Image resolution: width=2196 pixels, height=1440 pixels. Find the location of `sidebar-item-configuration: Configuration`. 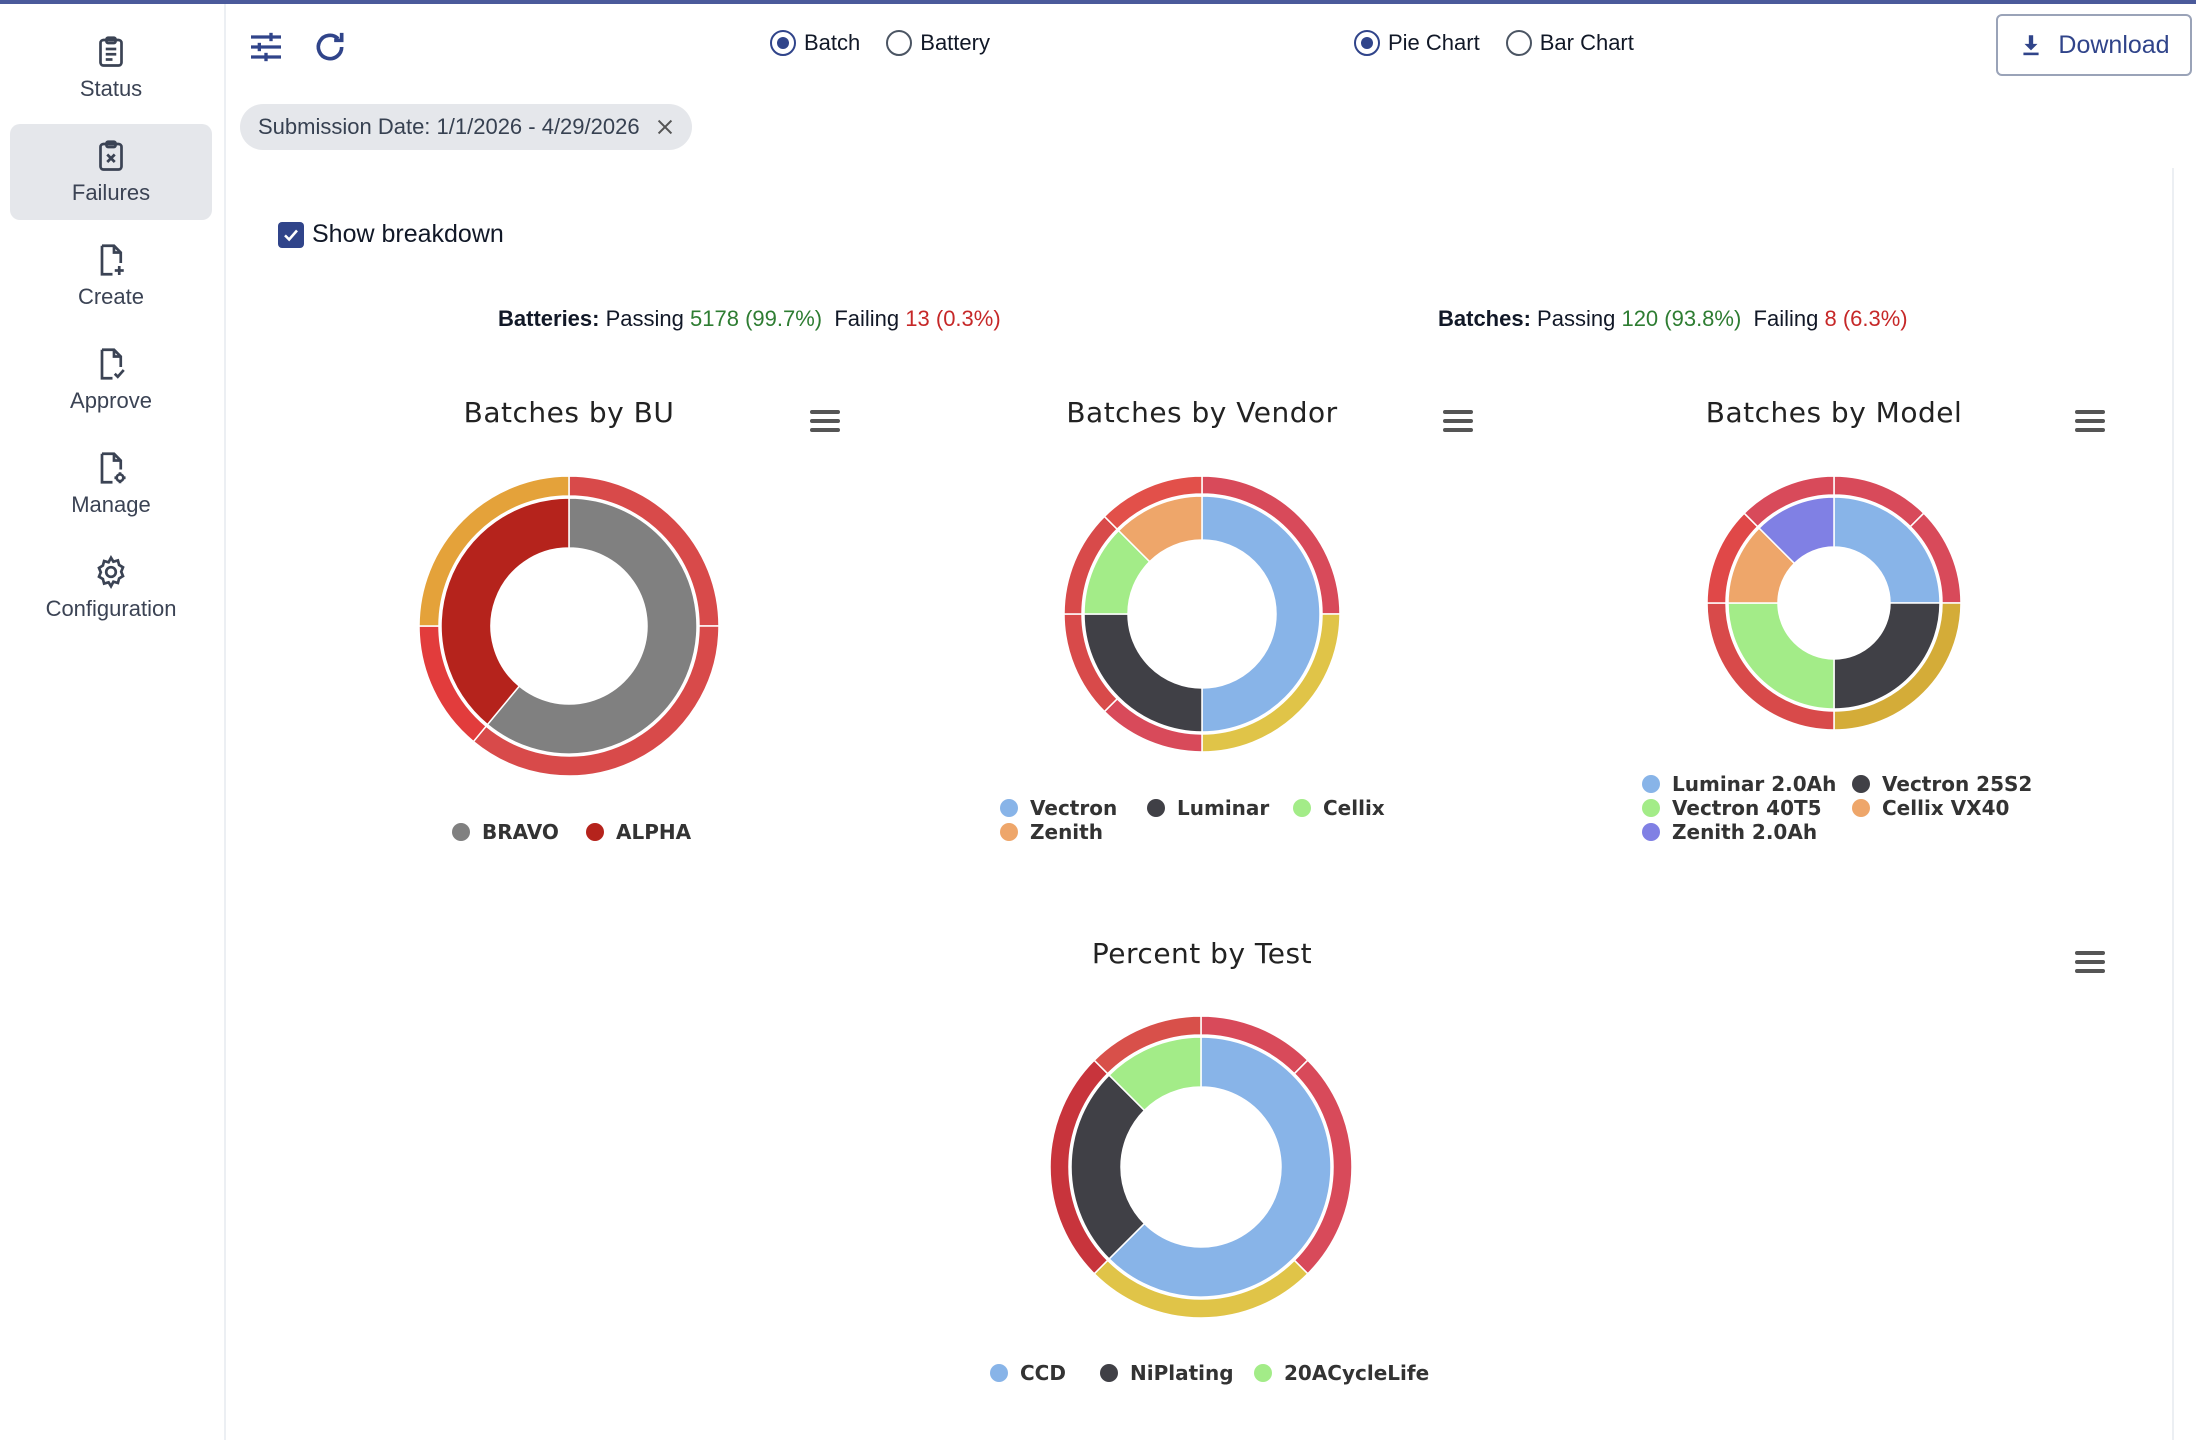

sidebar-item-configuration: Configuration is located at coordinates (111, 588).